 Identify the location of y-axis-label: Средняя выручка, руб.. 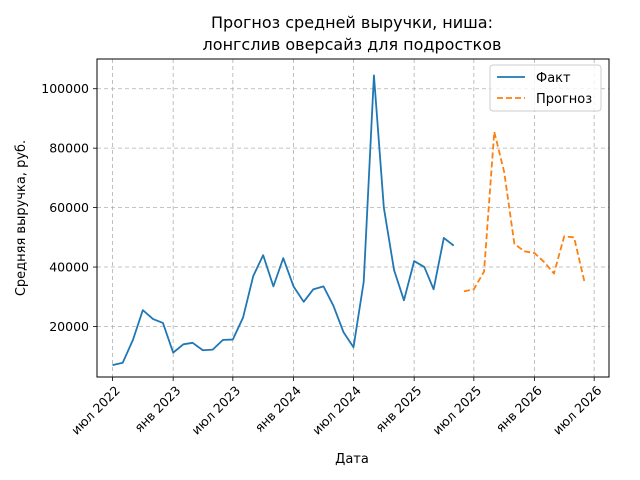
(21, 218).